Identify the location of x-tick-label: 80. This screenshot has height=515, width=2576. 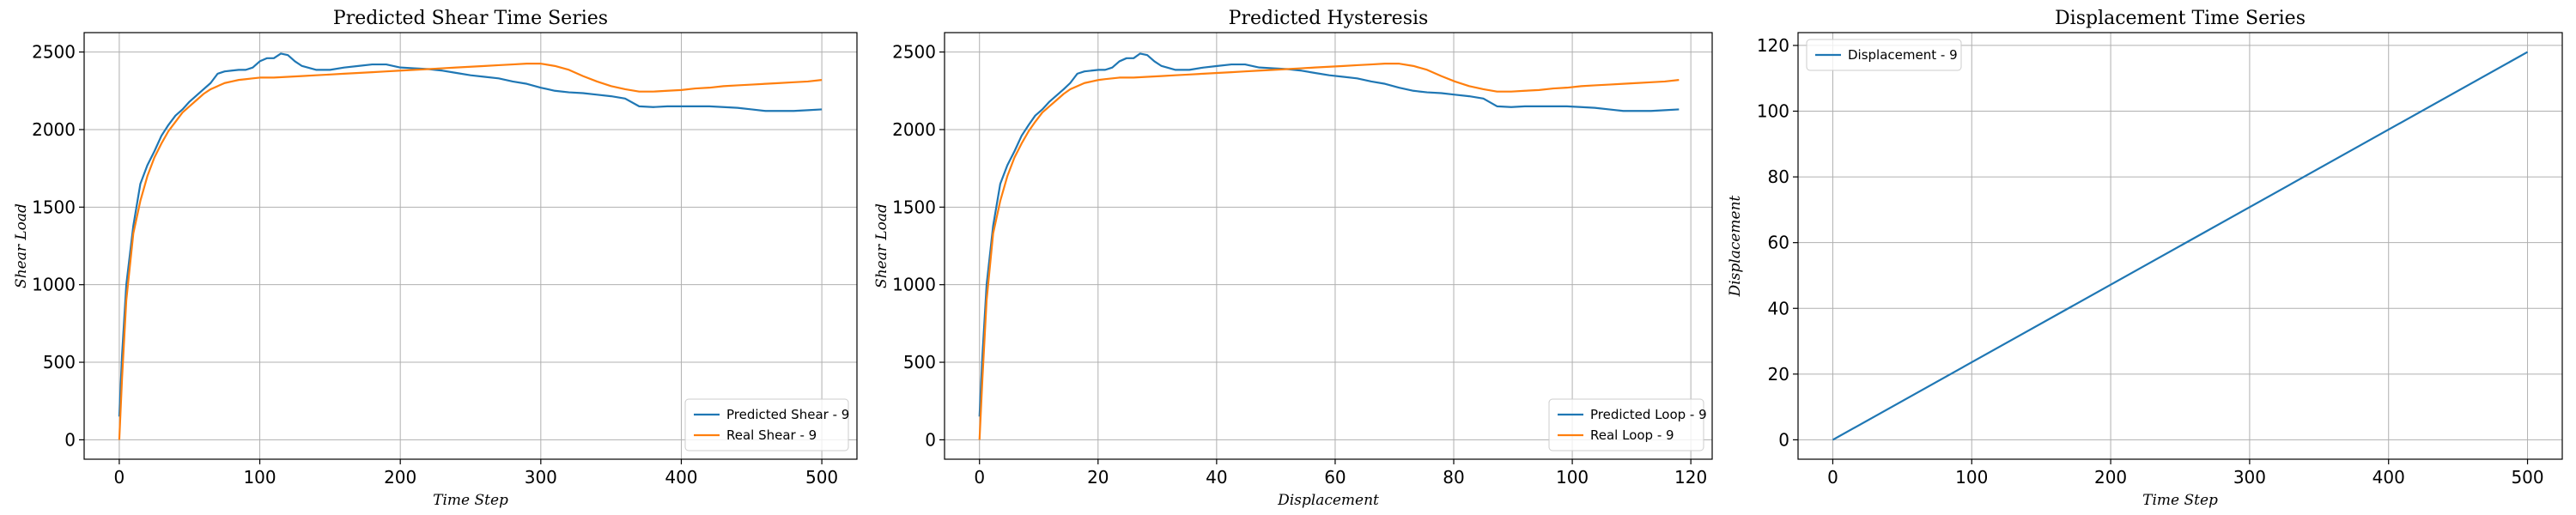
(1453, 477).